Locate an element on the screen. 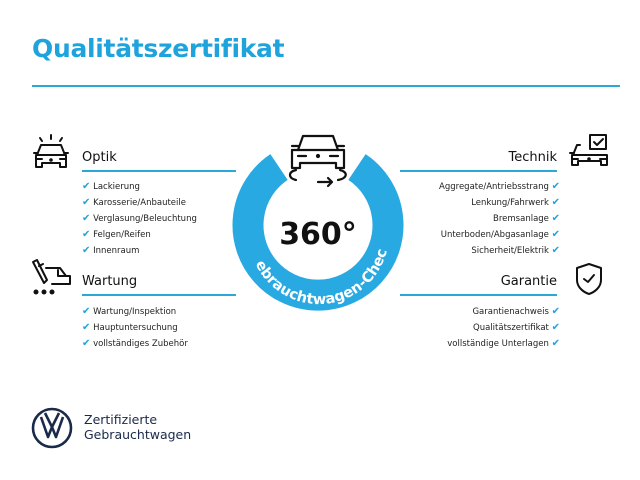 The width and height of the screenshot is (640, 480). ring-arc is located at coordinates (318, 232).